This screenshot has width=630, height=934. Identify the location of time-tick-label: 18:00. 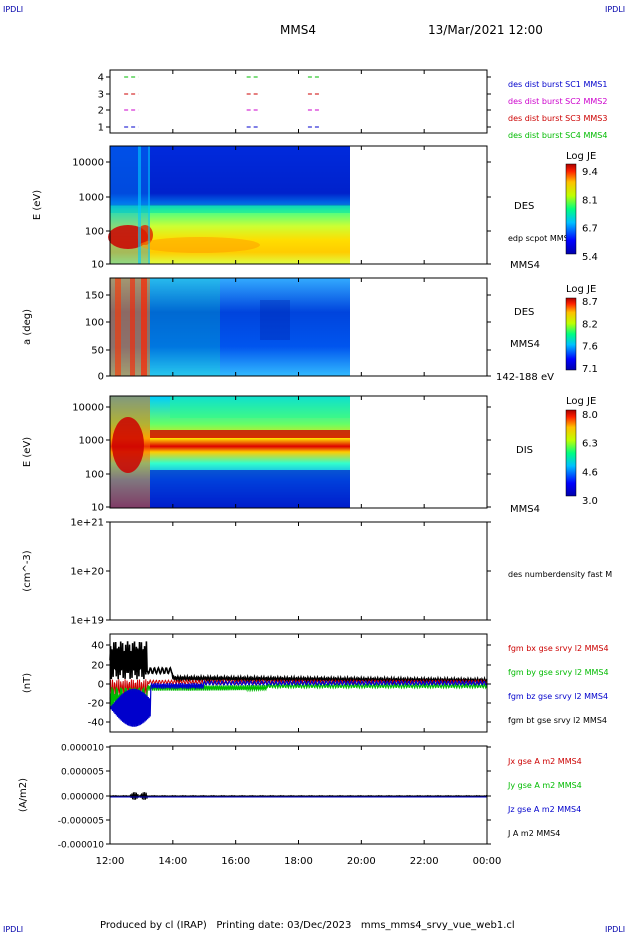
(298, 861).